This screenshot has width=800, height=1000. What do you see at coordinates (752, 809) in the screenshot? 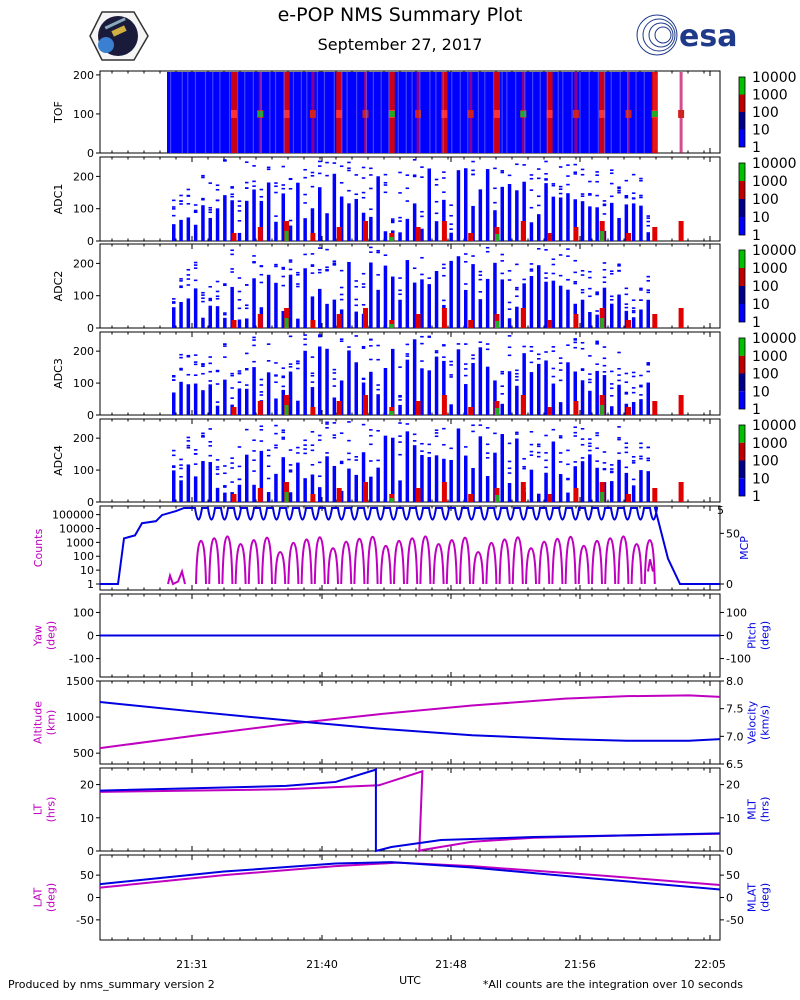
I see `axis-label-line: MLT` at bounding box center [752, 809].